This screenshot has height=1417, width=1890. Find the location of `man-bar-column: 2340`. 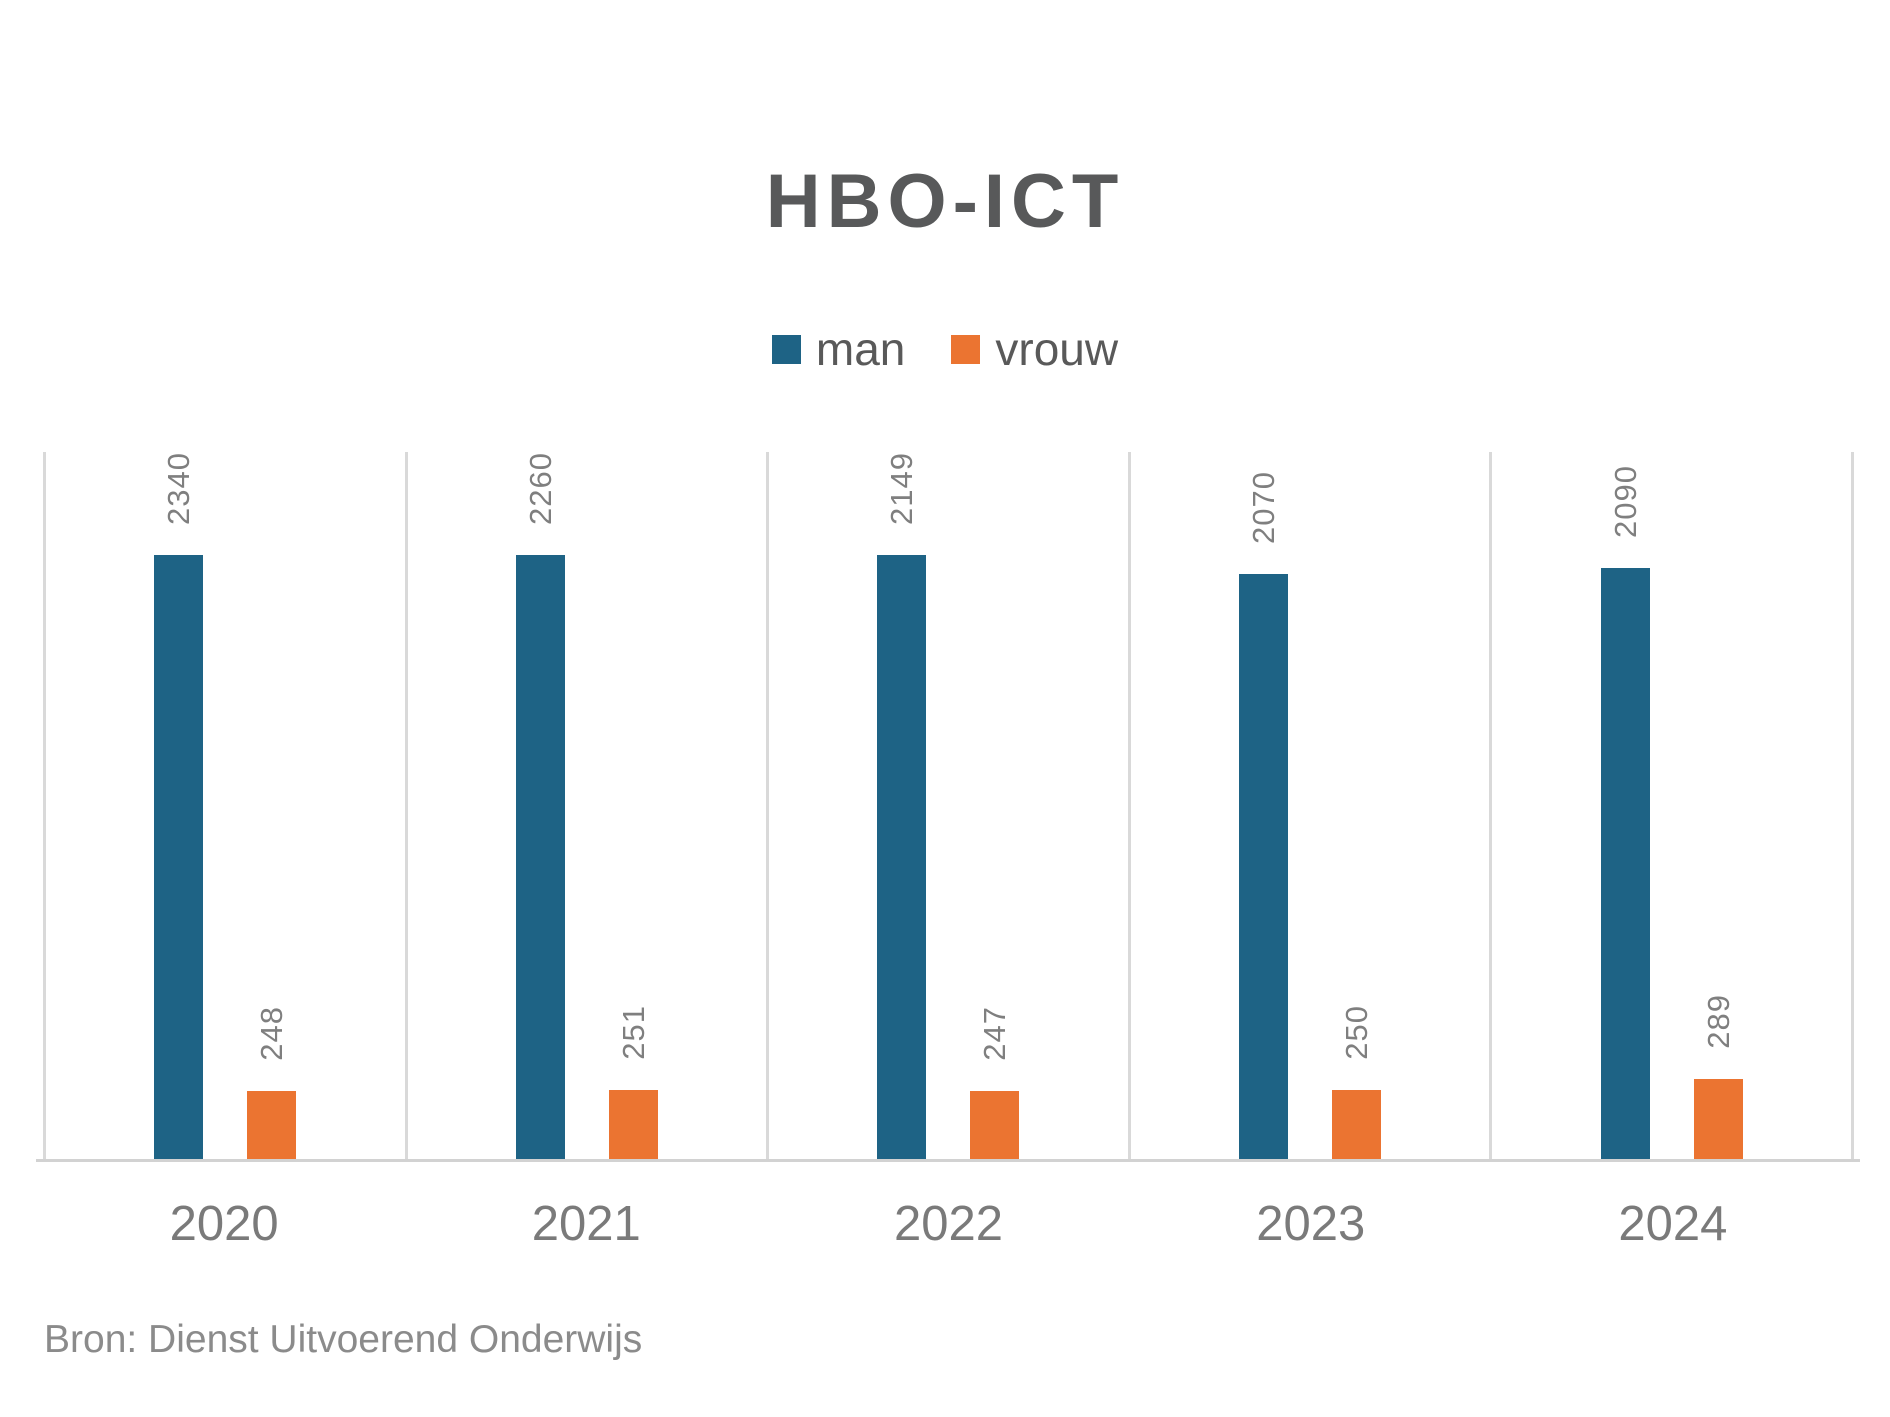

man-bar-column: 2340 is located at coordinates (179, 806).